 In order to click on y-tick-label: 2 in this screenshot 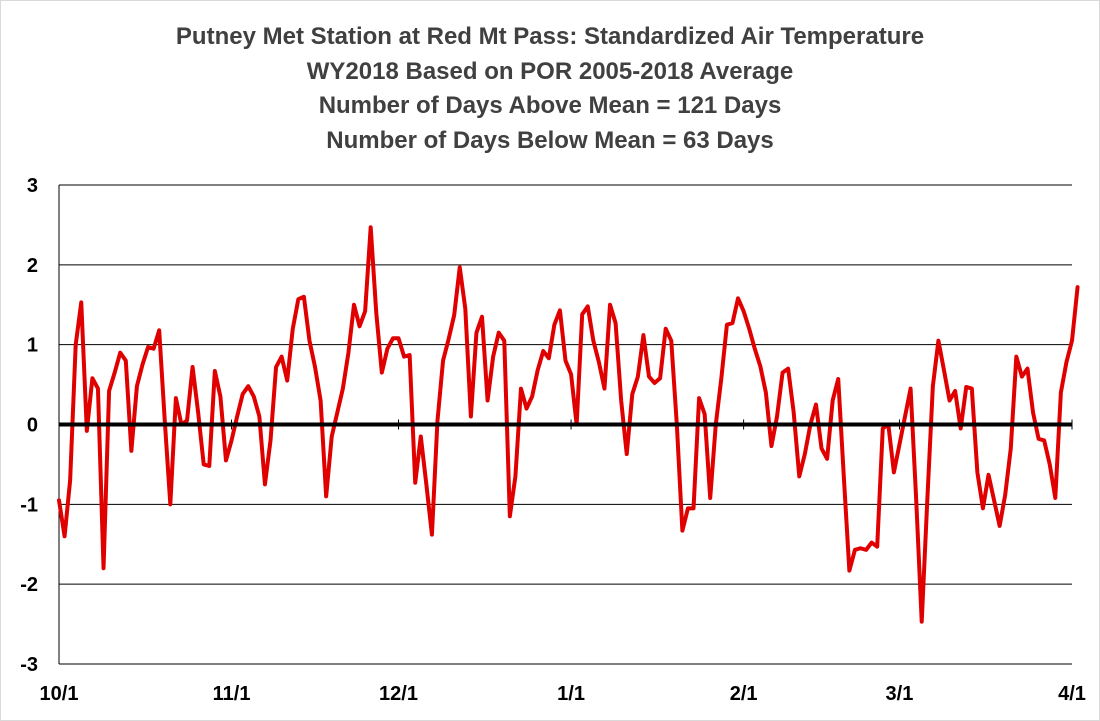, I will do `click(32, 266)`.